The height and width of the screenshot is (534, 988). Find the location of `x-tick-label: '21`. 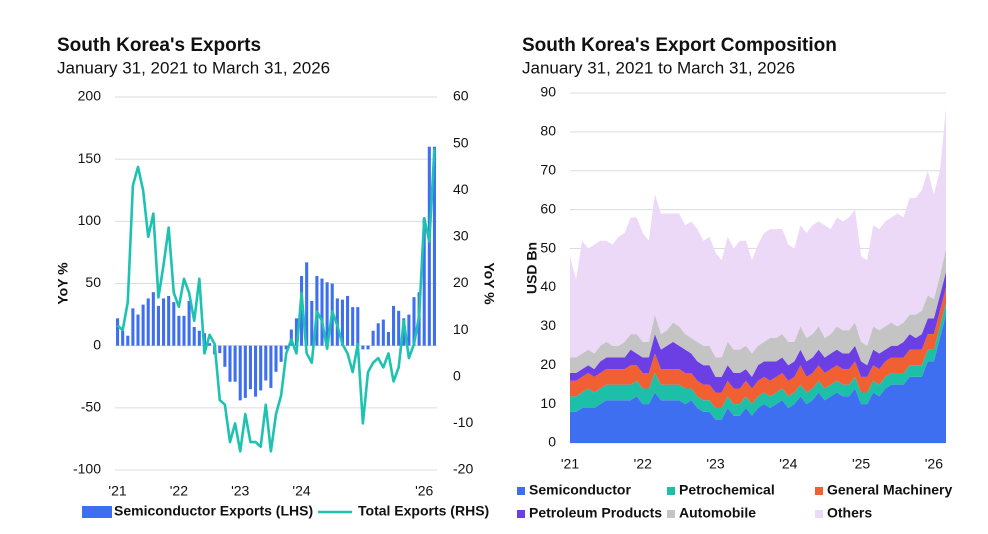

x-tick-label: '21 is located at coordinates (570, 464).